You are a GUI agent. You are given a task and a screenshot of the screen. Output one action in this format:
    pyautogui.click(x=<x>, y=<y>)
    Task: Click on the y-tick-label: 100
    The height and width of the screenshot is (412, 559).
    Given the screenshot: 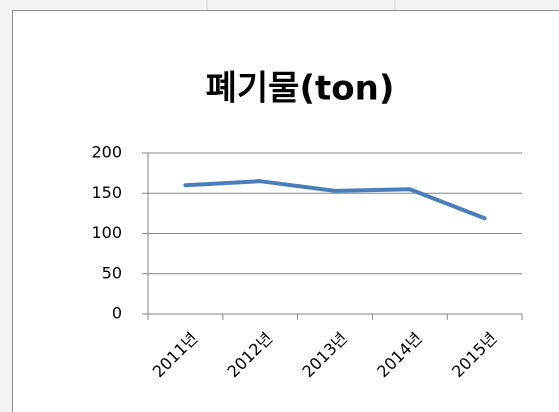 What is the action you would take?
    pyautogui.click(x=106, y=232)
    